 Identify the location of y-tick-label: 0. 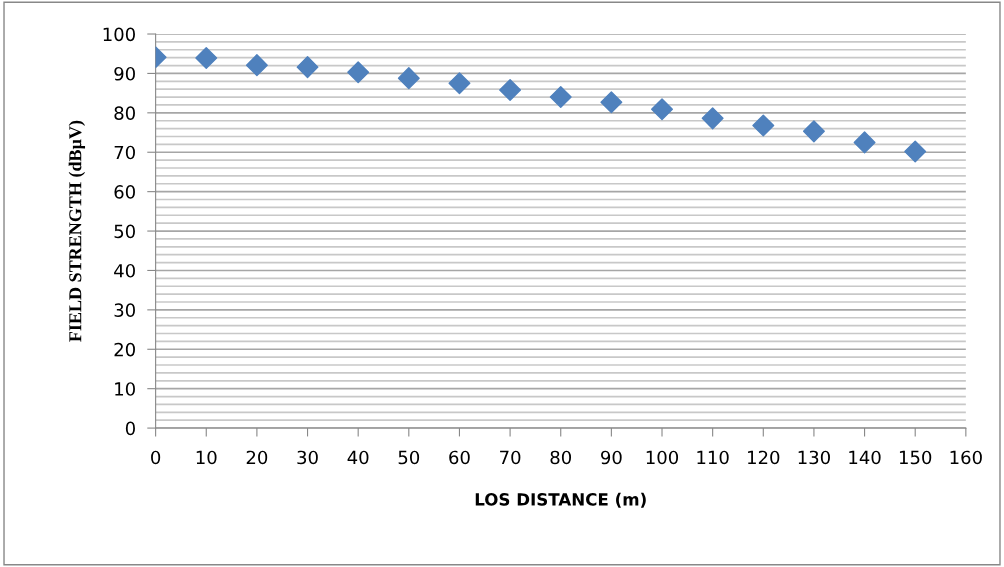
(130, 428).